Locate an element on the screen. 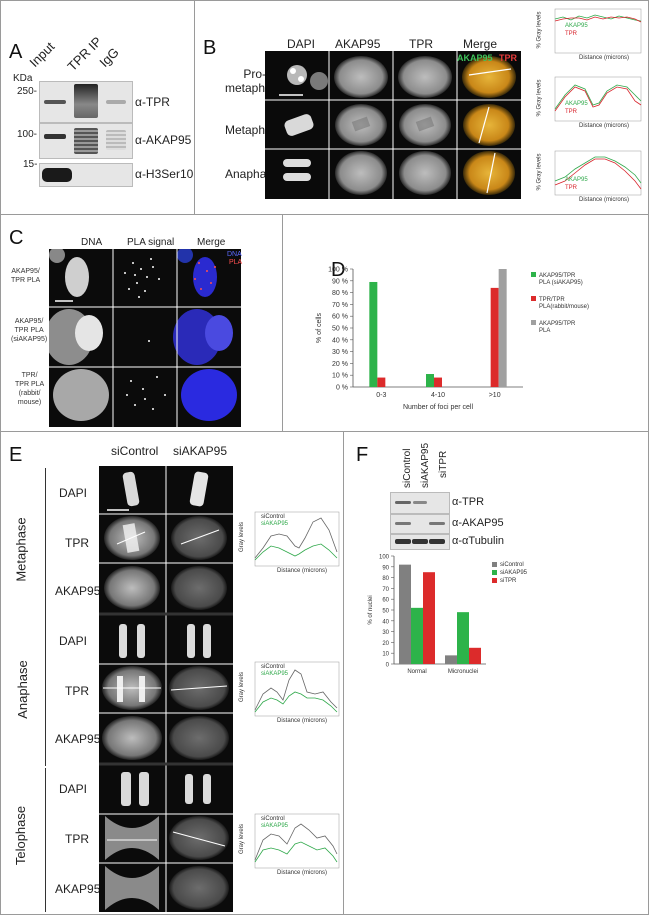  f-blot-akap95 is located at coordinates (420, 524).